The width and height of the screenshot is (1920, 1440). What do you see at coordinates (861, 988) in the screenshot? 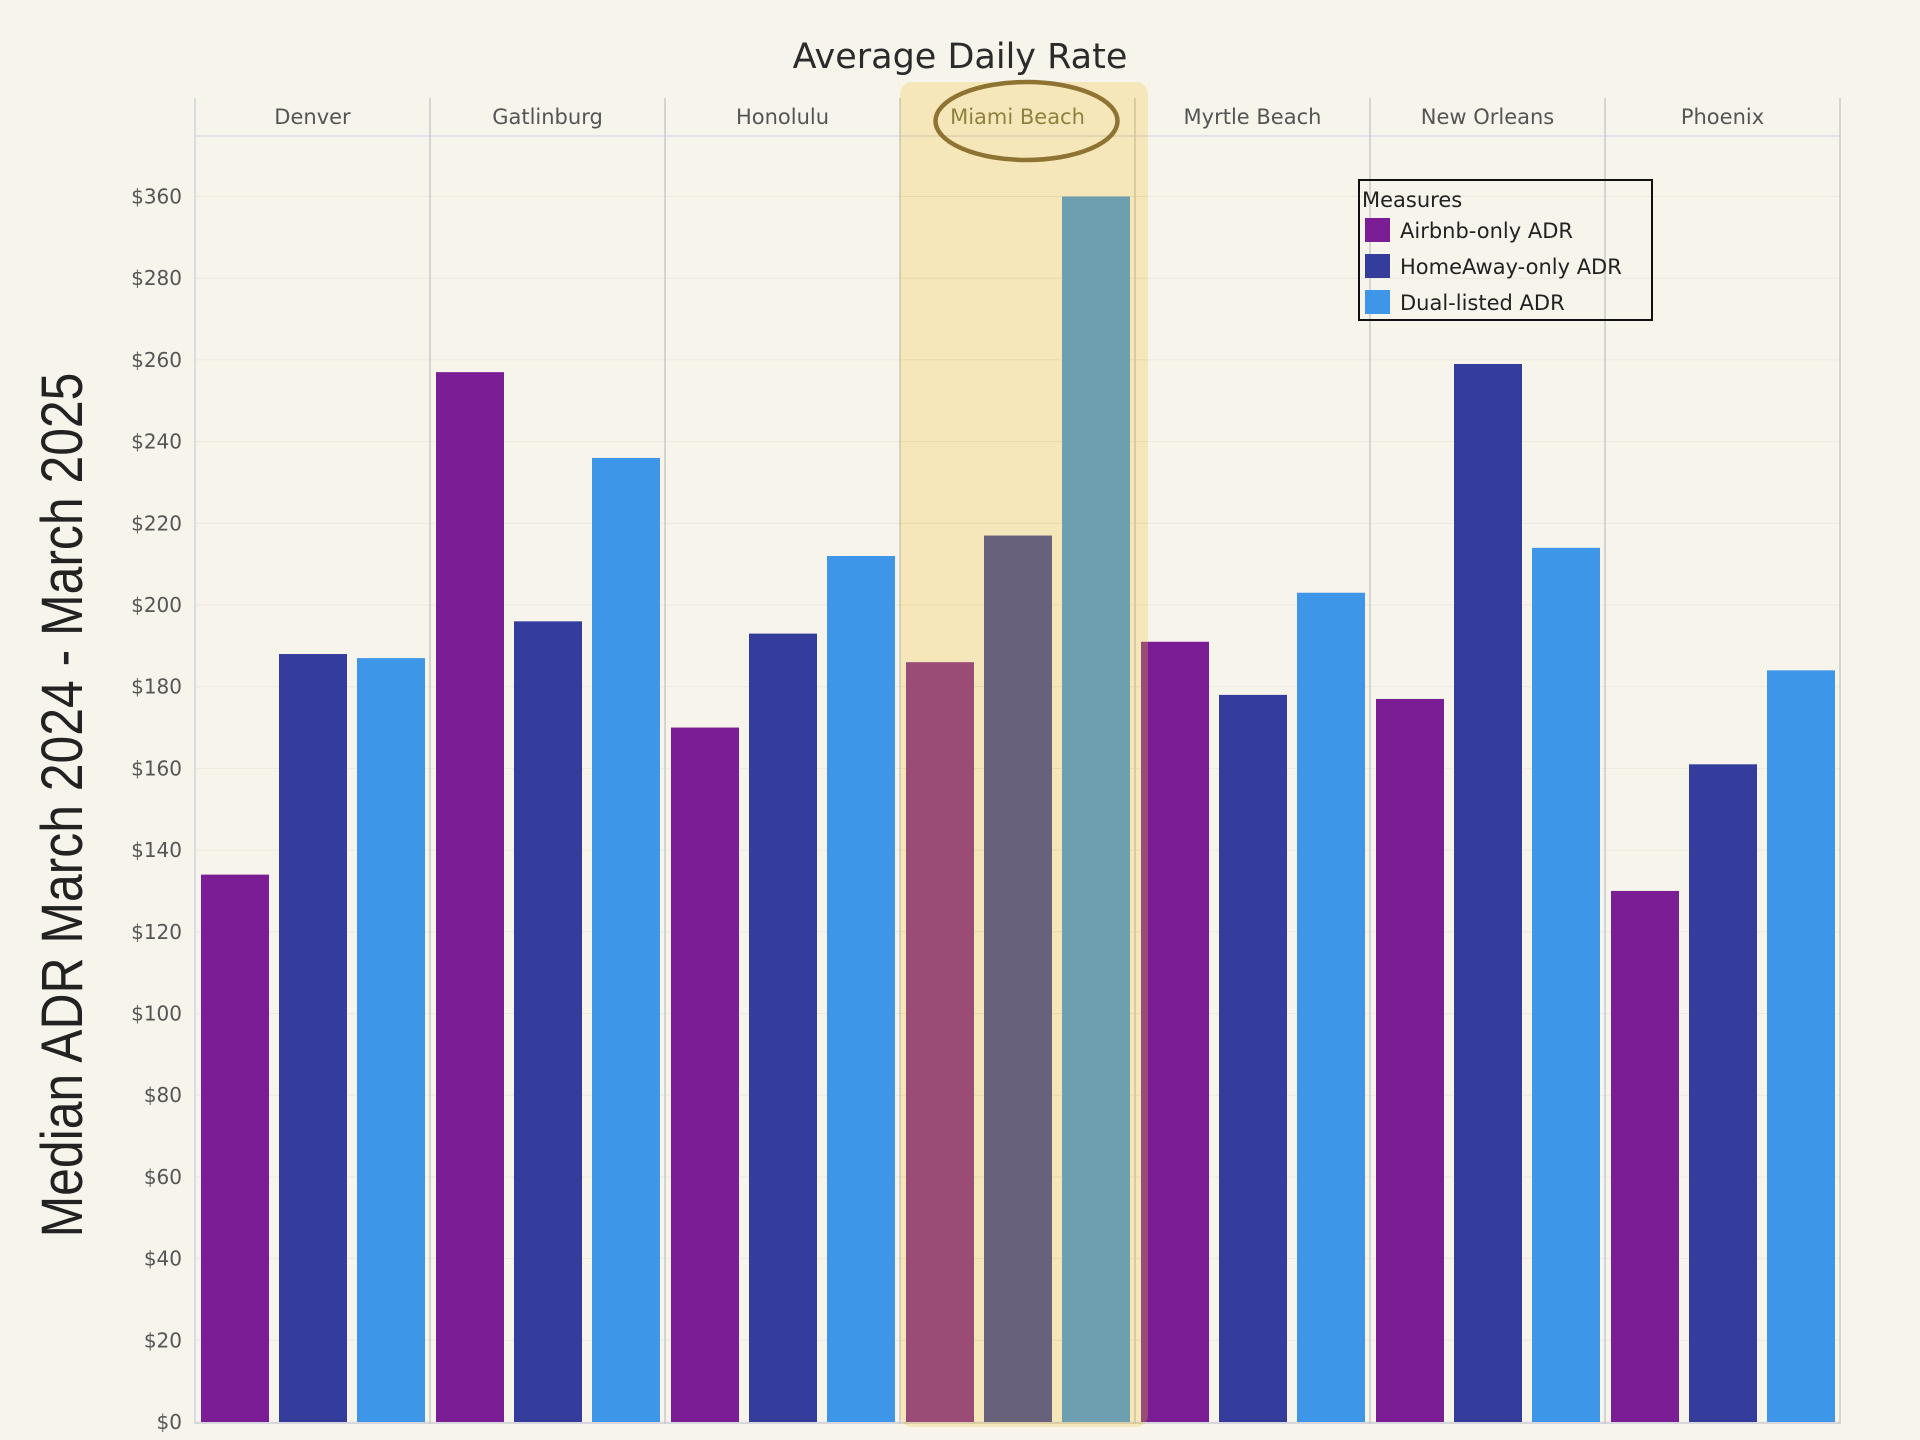
I see `bar-dual-listed-adr-honolulu` at bounding box center [861, 988].